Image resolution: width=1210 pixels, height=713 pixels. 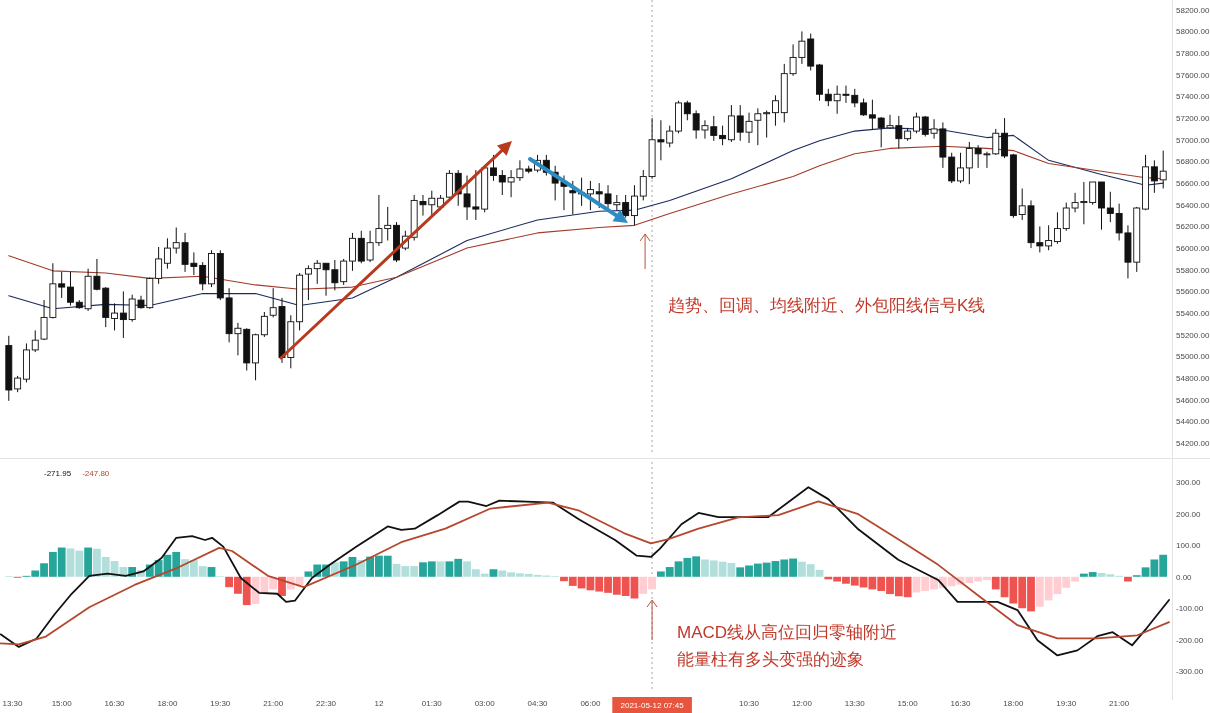 What do you see at coordinates (1193, 140) in the screenshot?
I see `y-tick-label: 57000.00` at bounding box center [1193, 140].